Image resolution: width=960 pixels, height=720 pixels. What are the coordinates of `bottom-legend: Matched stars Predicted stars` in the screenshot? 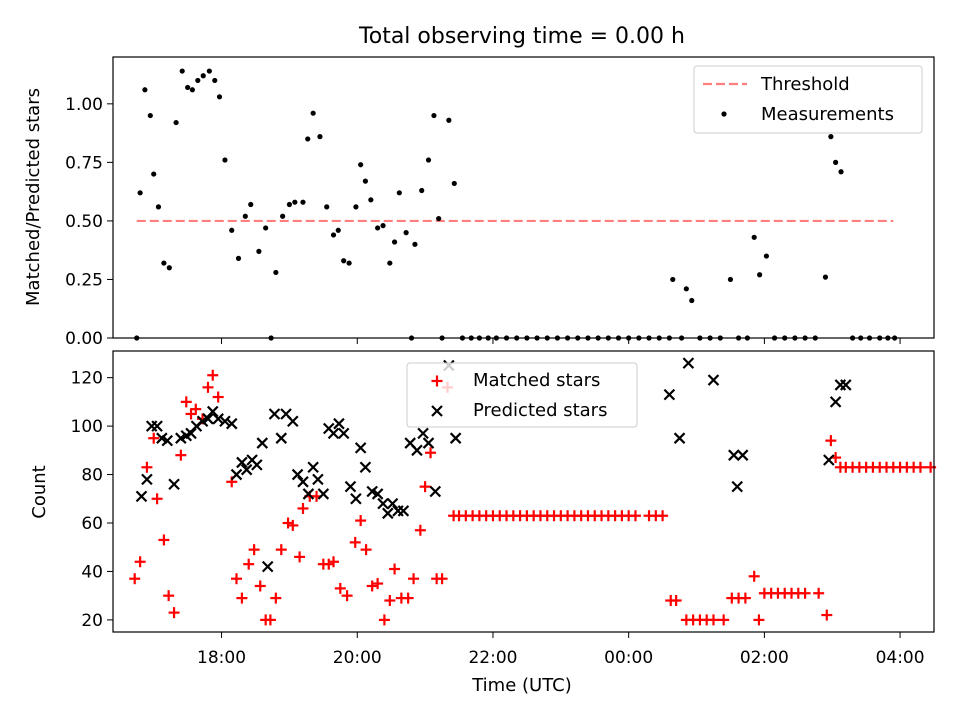 It's located at (522, 395).